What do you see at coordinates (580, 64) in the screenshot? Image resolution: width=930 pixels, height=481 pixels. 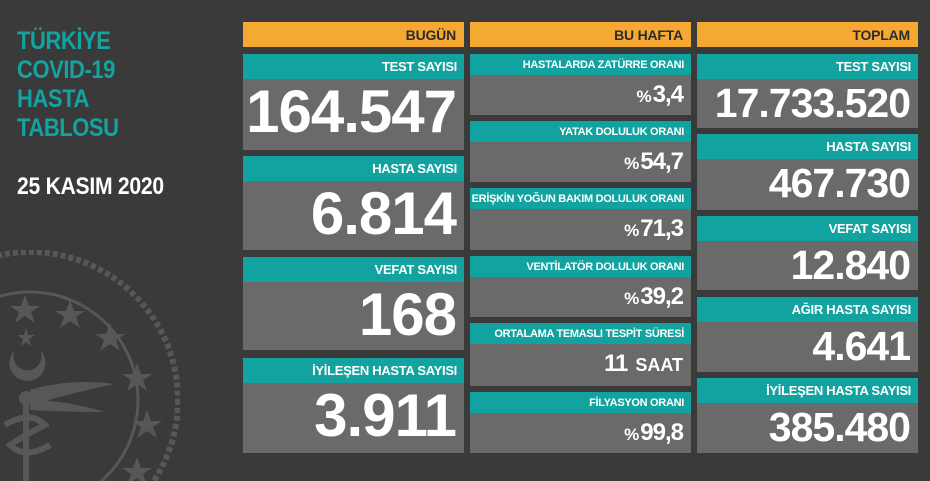 I see `card-label: HASTALARDA ZATÜRRE ORANI` at bounding box center [580, 64].